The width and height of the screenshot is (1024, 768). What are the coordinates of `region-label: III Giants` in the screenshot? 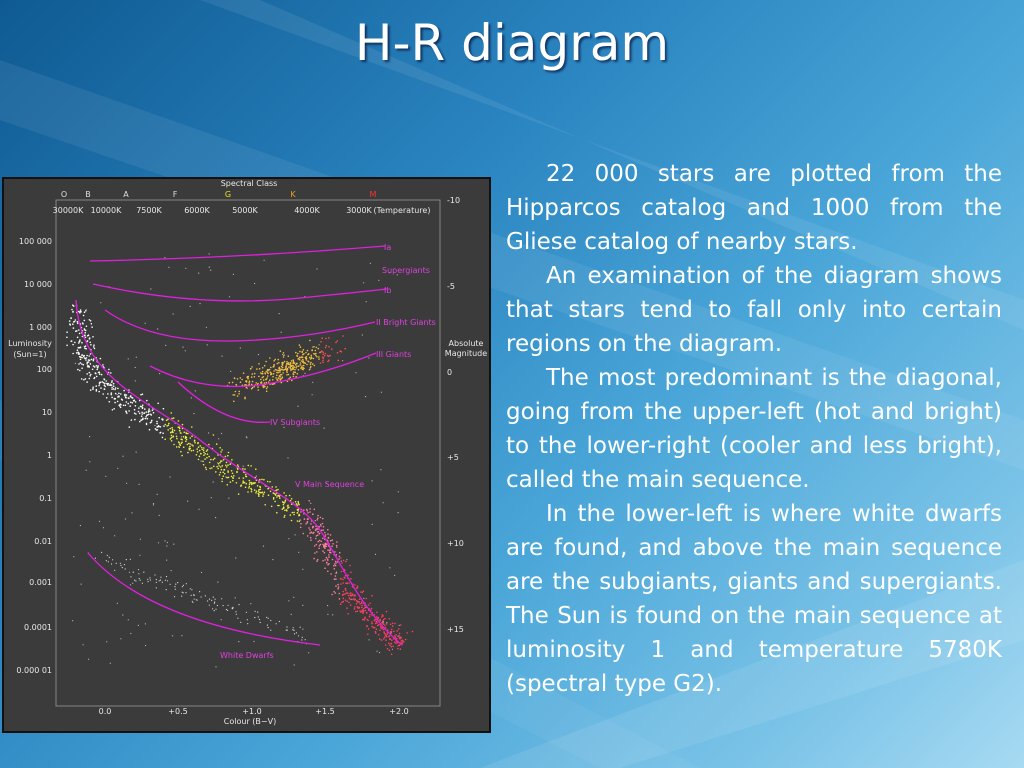 It's located at (393, 354).